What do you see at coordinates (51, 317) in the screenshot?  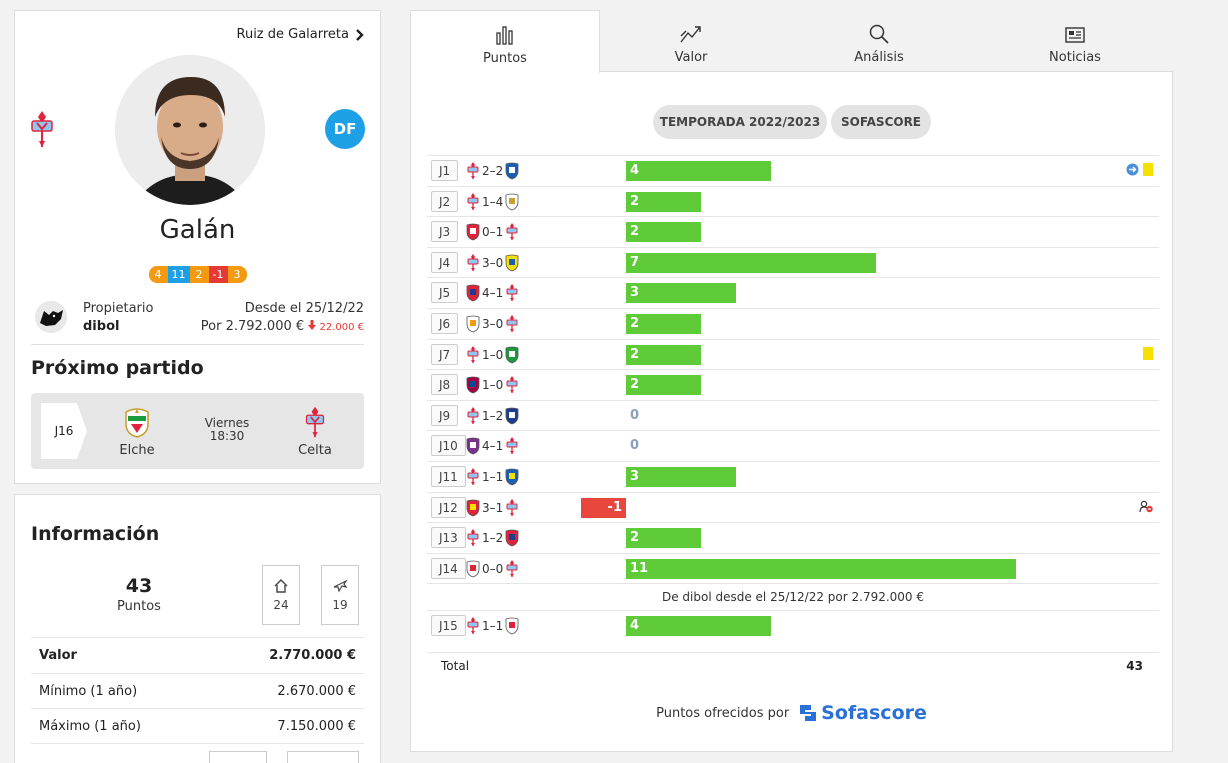 I see `owner-avatar` at bounding box center [51, 317].